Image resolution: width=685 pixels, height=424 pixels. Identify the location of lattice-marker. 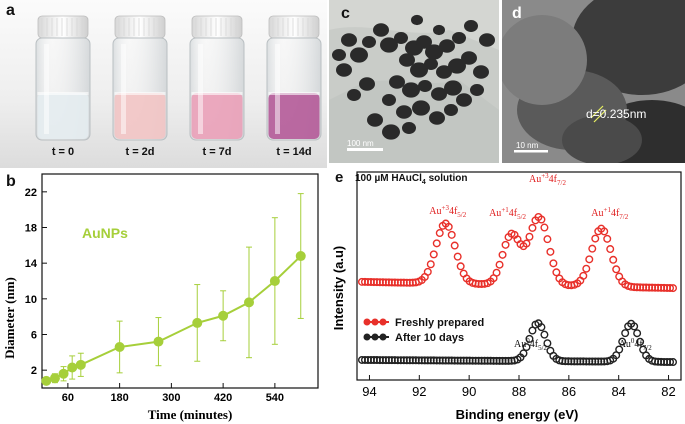
(600, 116).